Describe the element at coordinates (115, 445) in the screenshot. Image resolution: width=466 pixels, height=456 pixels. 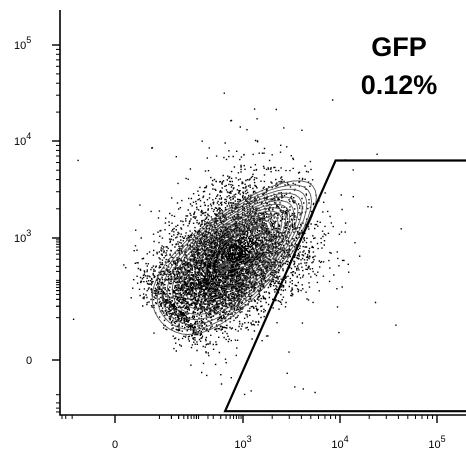
I see `x-tick-label: 0` at that location.